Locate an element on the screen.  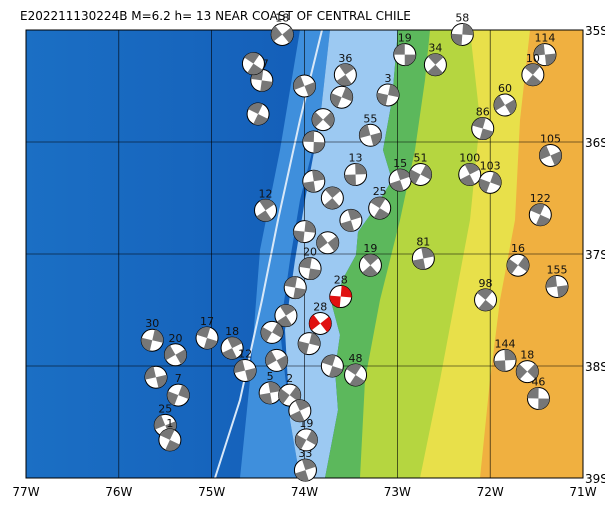
depth-label: 7 is located at coordinates (178, 378).